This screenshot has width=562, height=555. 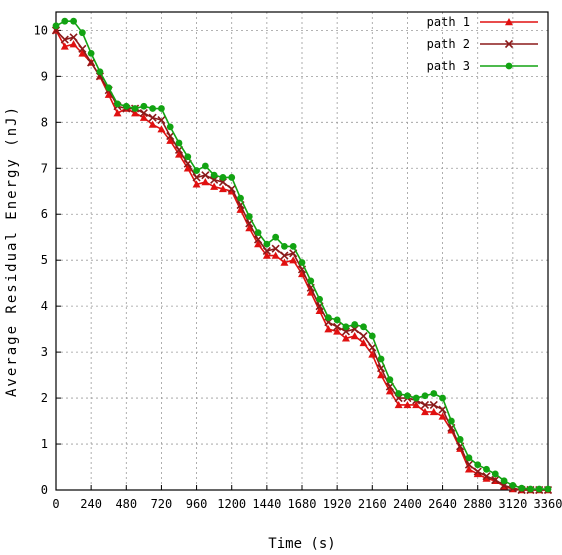 I want to click on x-tick-label: 2640, so click(x=442, y=504).